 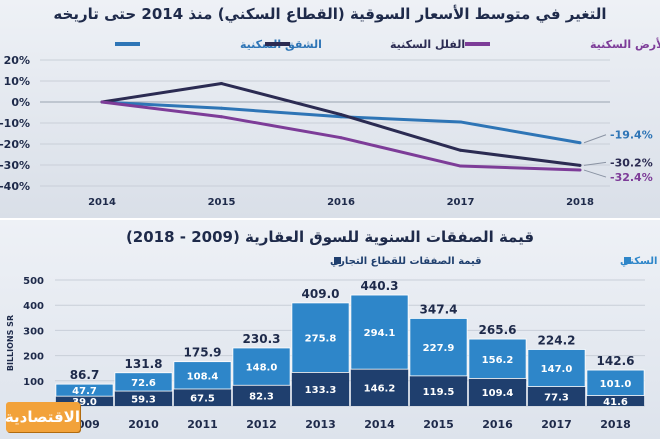 I want to click on bar-value-label: 108.4, so click(x=203, y=376).